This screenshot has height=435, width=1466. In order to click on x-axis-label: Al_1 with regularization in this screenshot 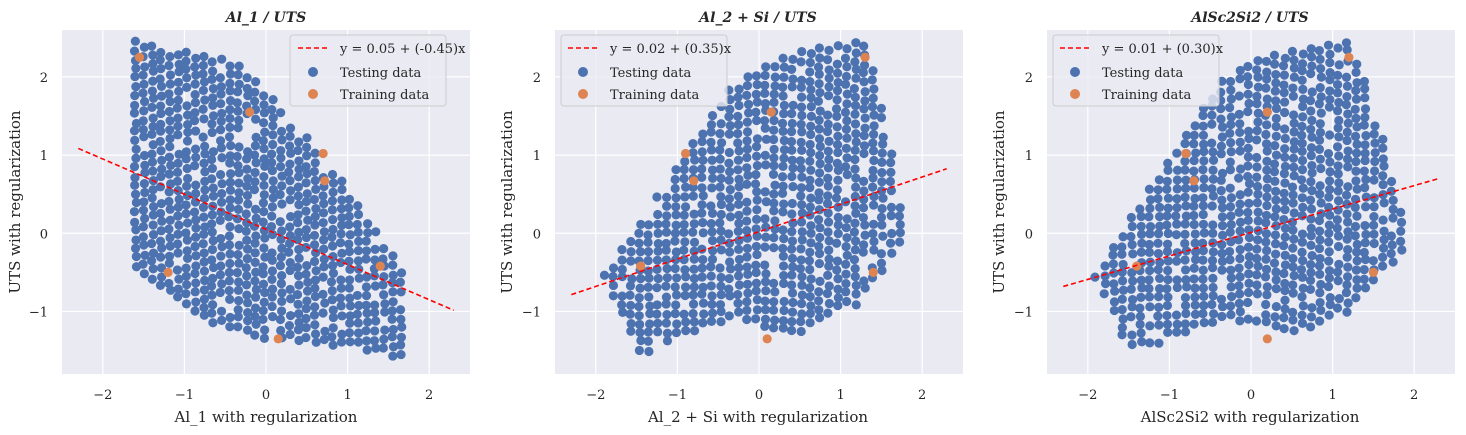, I will do `click(266, 417)`.